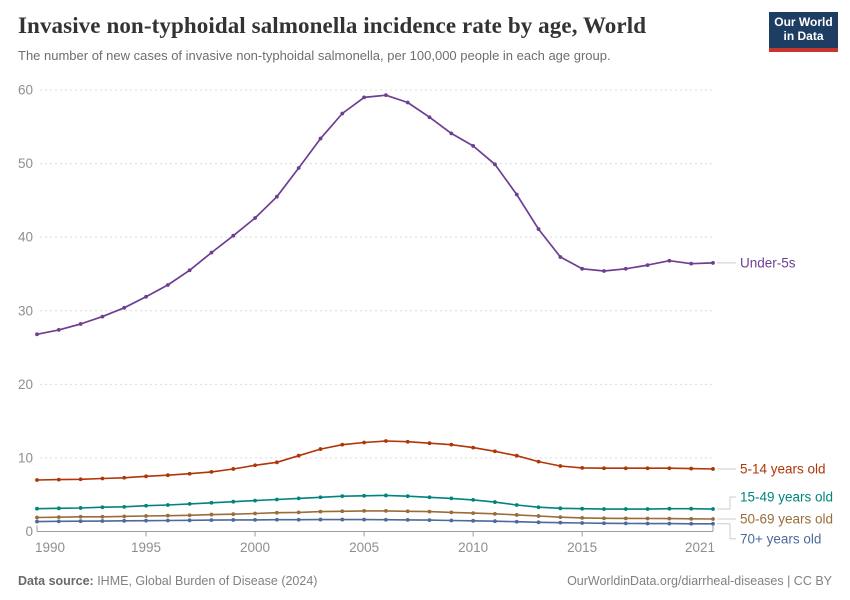 The width and height of the screenshot is (850, 600). I want to click on series-label-1: 5-14 years old, so click(783, 468).